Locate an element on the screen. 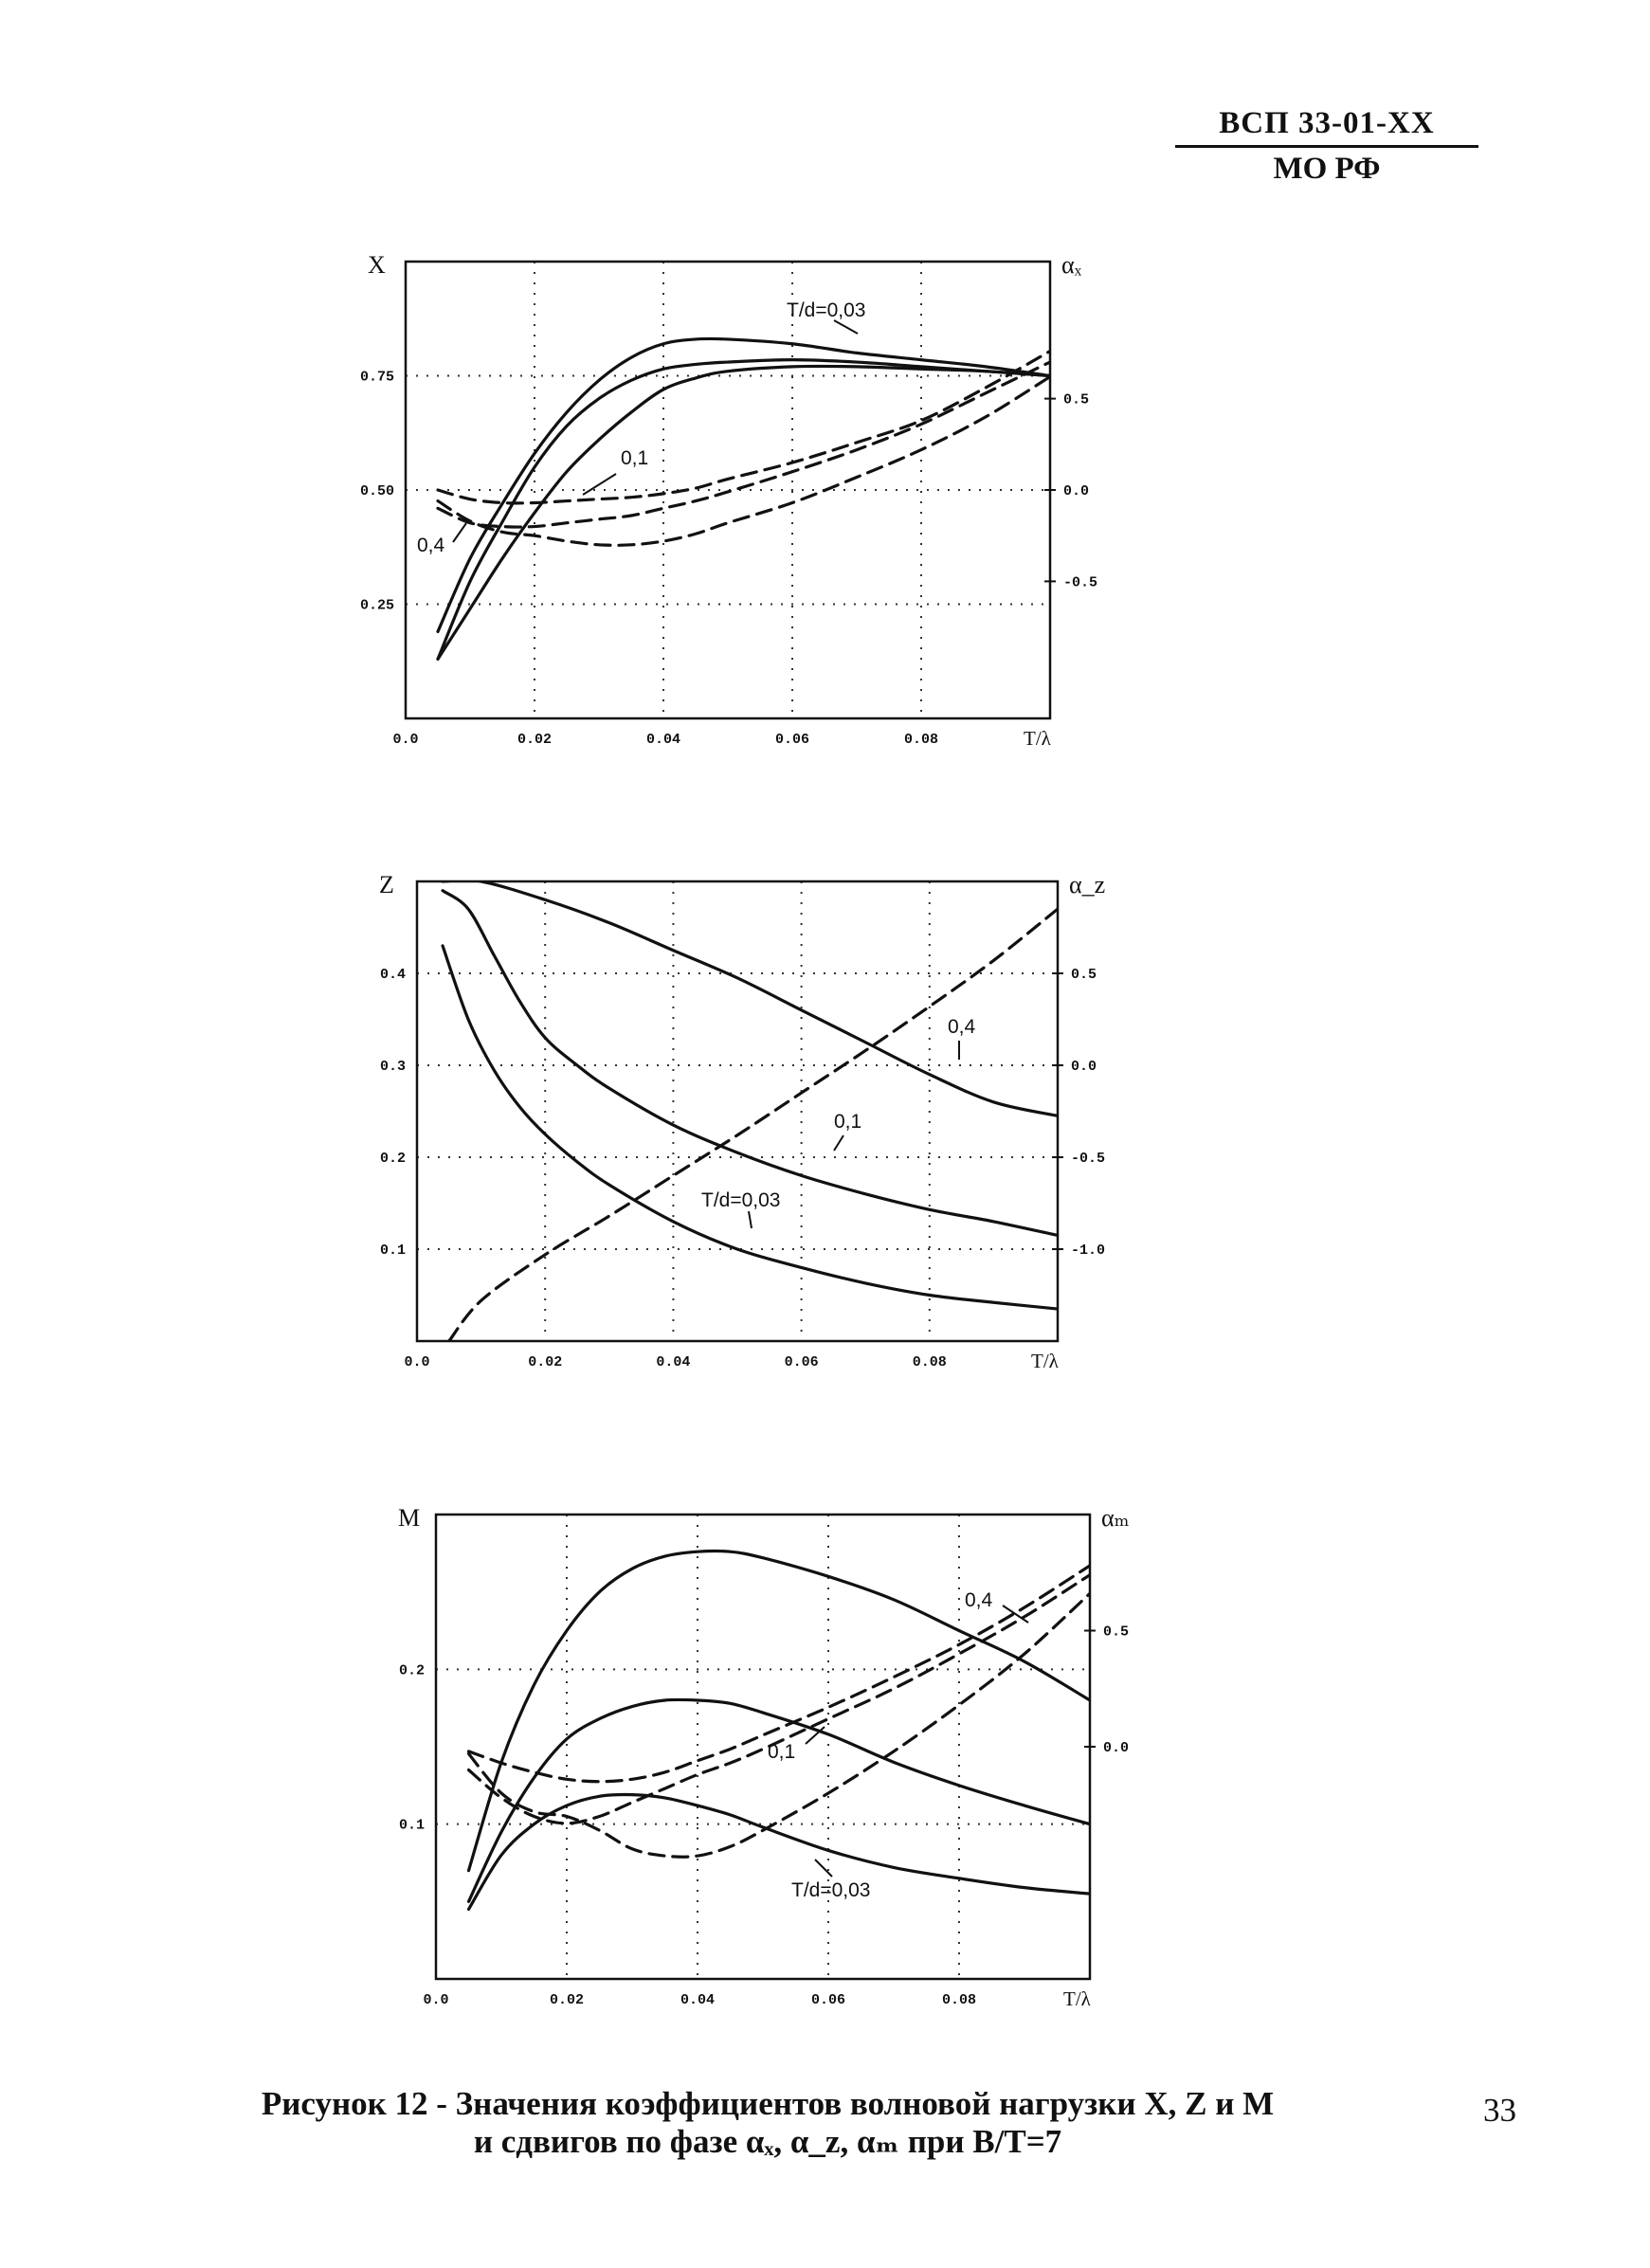 The height and width of the screenshot is (2268, 1650). y-axis-label: X is located at coordinates (377, 265).